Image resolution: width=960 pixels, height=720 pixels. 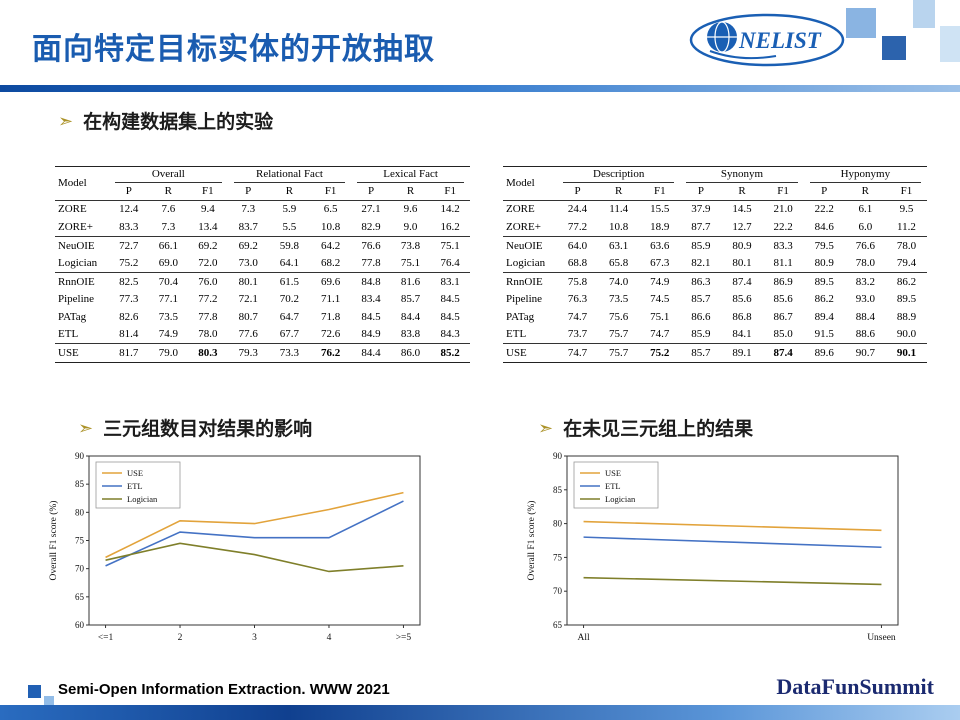 What do you see at coordinates (208, 245) in the screenshot?
I see `metric-cell: 69.2` at bounding box center [208, 245].